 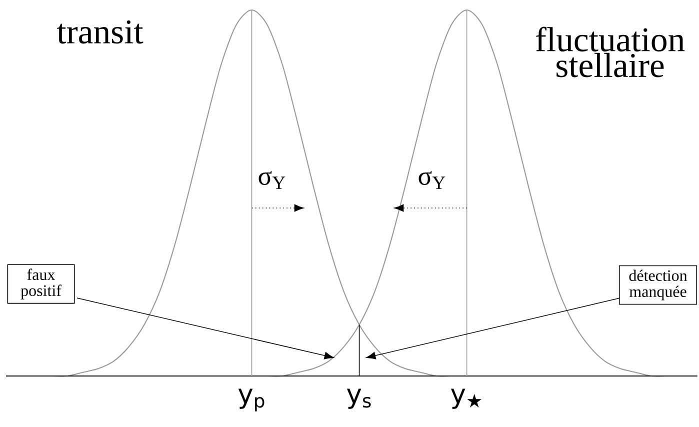 What do you see at coordinates (251, 400) in the screenshot?
I see `x-tick-label: y$_{p}$` at bounding box center [251, 400].